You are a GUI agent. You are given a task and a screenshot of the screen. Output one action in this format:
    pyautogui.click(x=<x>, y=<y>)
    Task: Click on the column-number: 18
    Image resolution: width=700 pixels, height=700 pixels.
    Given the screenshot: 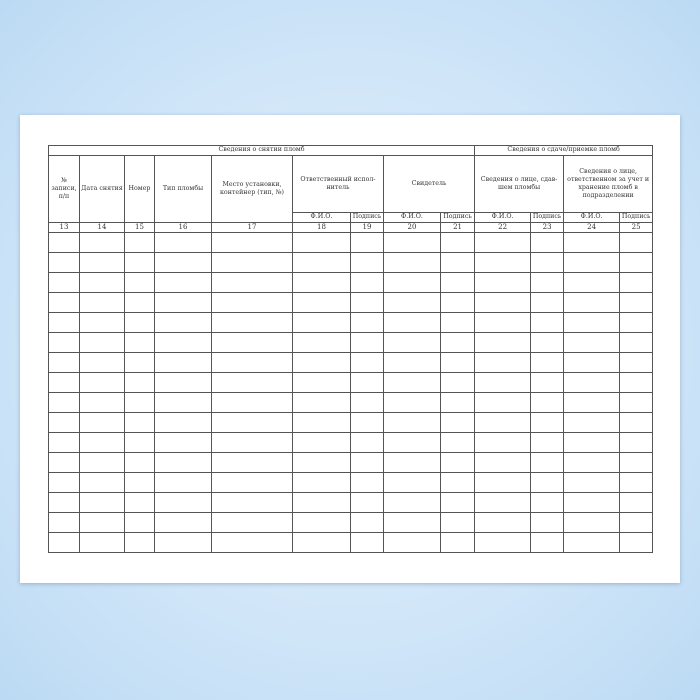 What is the action you would take?
    pyautogui.click(x=321, y=227)
    